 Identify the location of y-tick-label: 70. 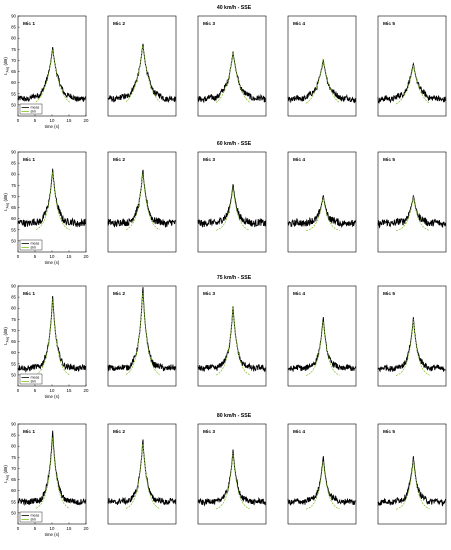
(13, 60).